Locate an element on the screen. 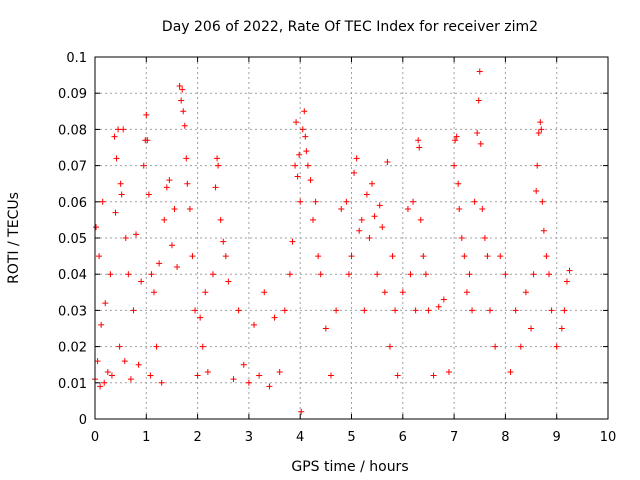 The image size is (640, 480). y-tick-label: 0.01 is located at coordinates (72, 384).